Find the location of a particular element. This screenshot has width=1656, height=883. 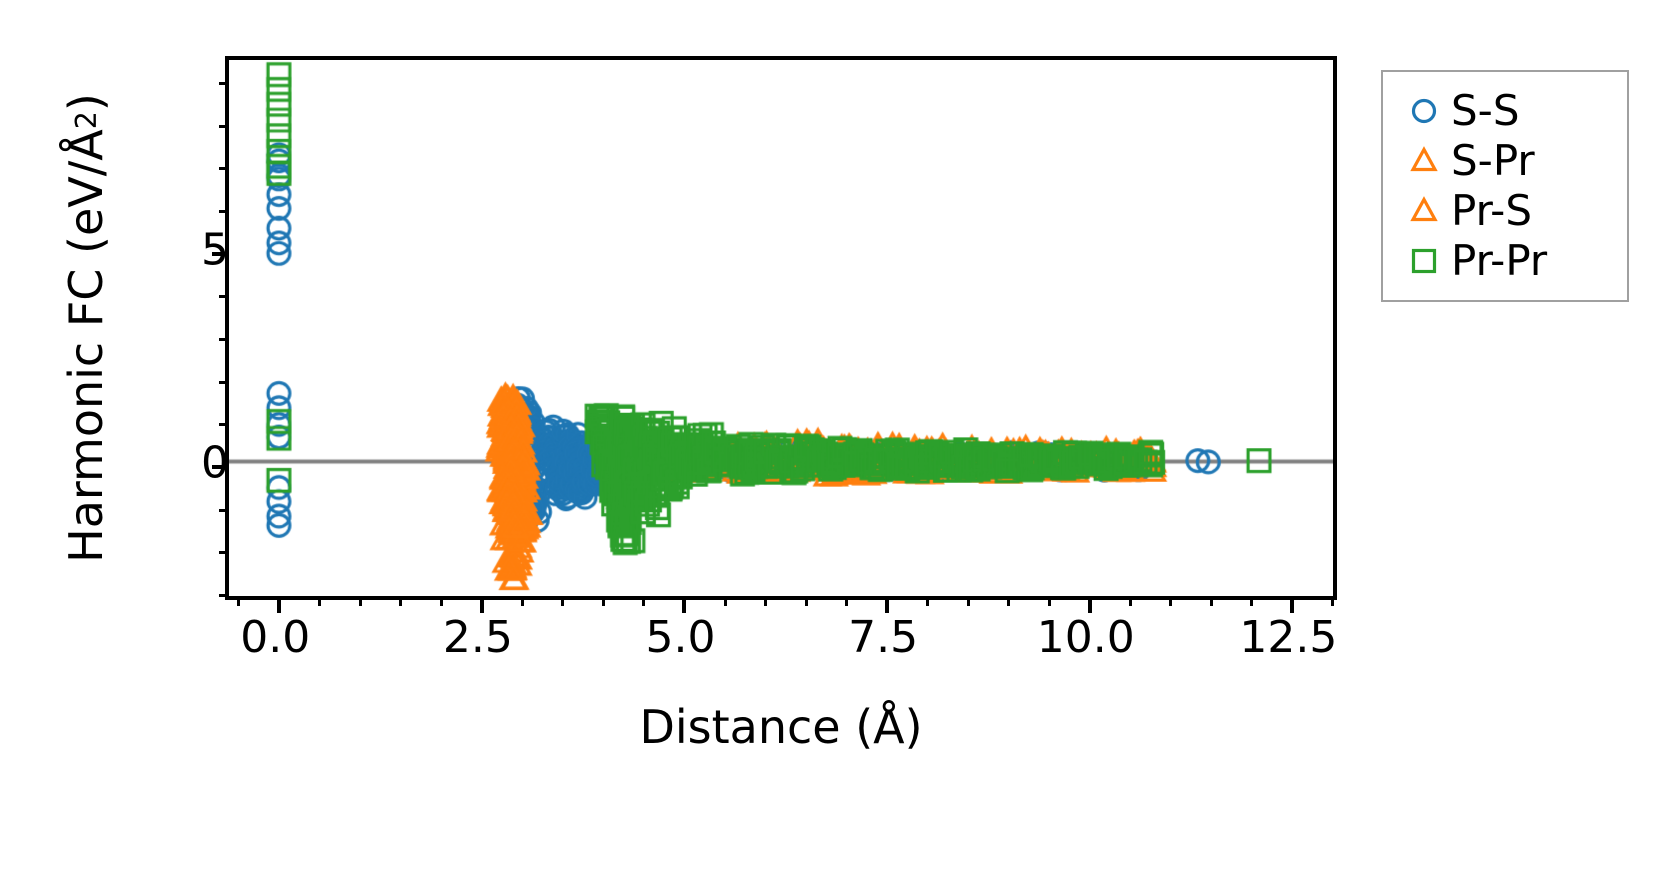

x-axis-tick-label: 5.0 is located at coordinates (680, 637).